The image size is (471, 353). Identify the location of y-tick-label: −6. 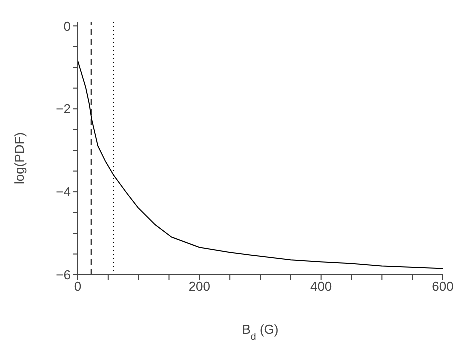
(63, 275).